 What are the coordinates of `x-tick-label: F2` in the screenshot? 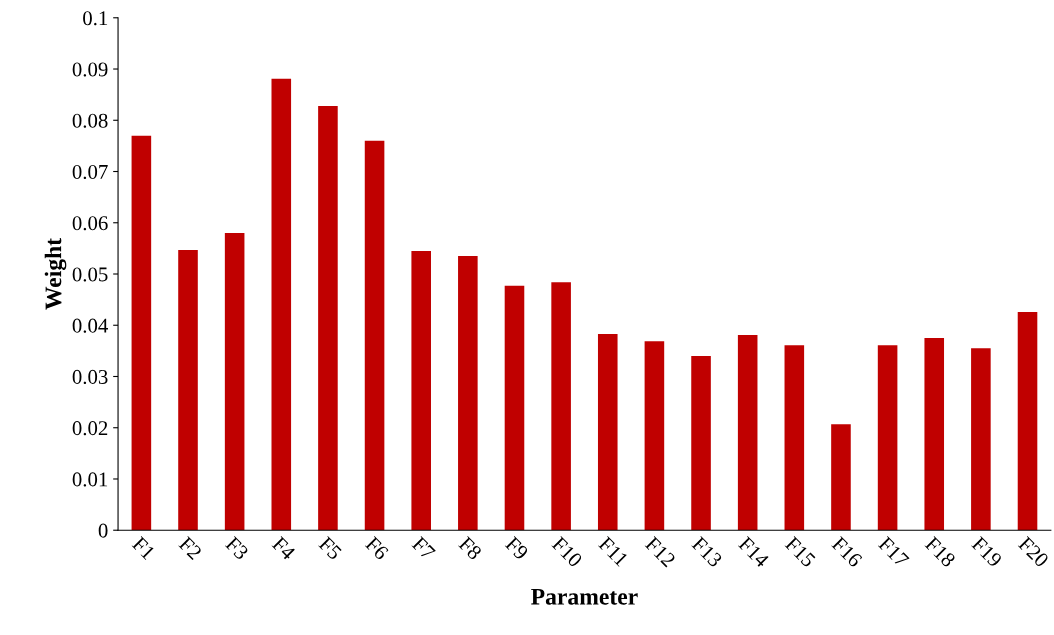 It's located at (190, 548).